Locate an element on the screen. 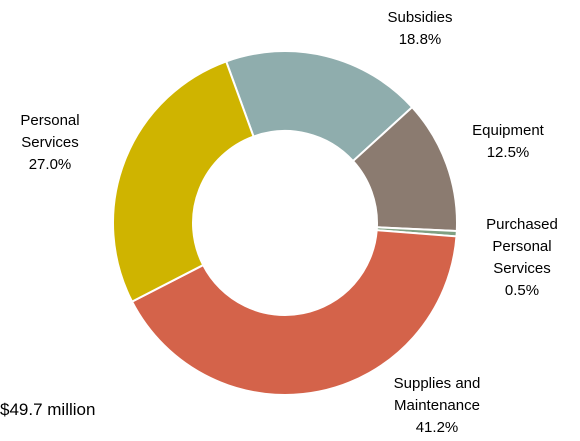 The image size is (580, 441). slice-value: 27.0% is located at coordinates (50, 164).